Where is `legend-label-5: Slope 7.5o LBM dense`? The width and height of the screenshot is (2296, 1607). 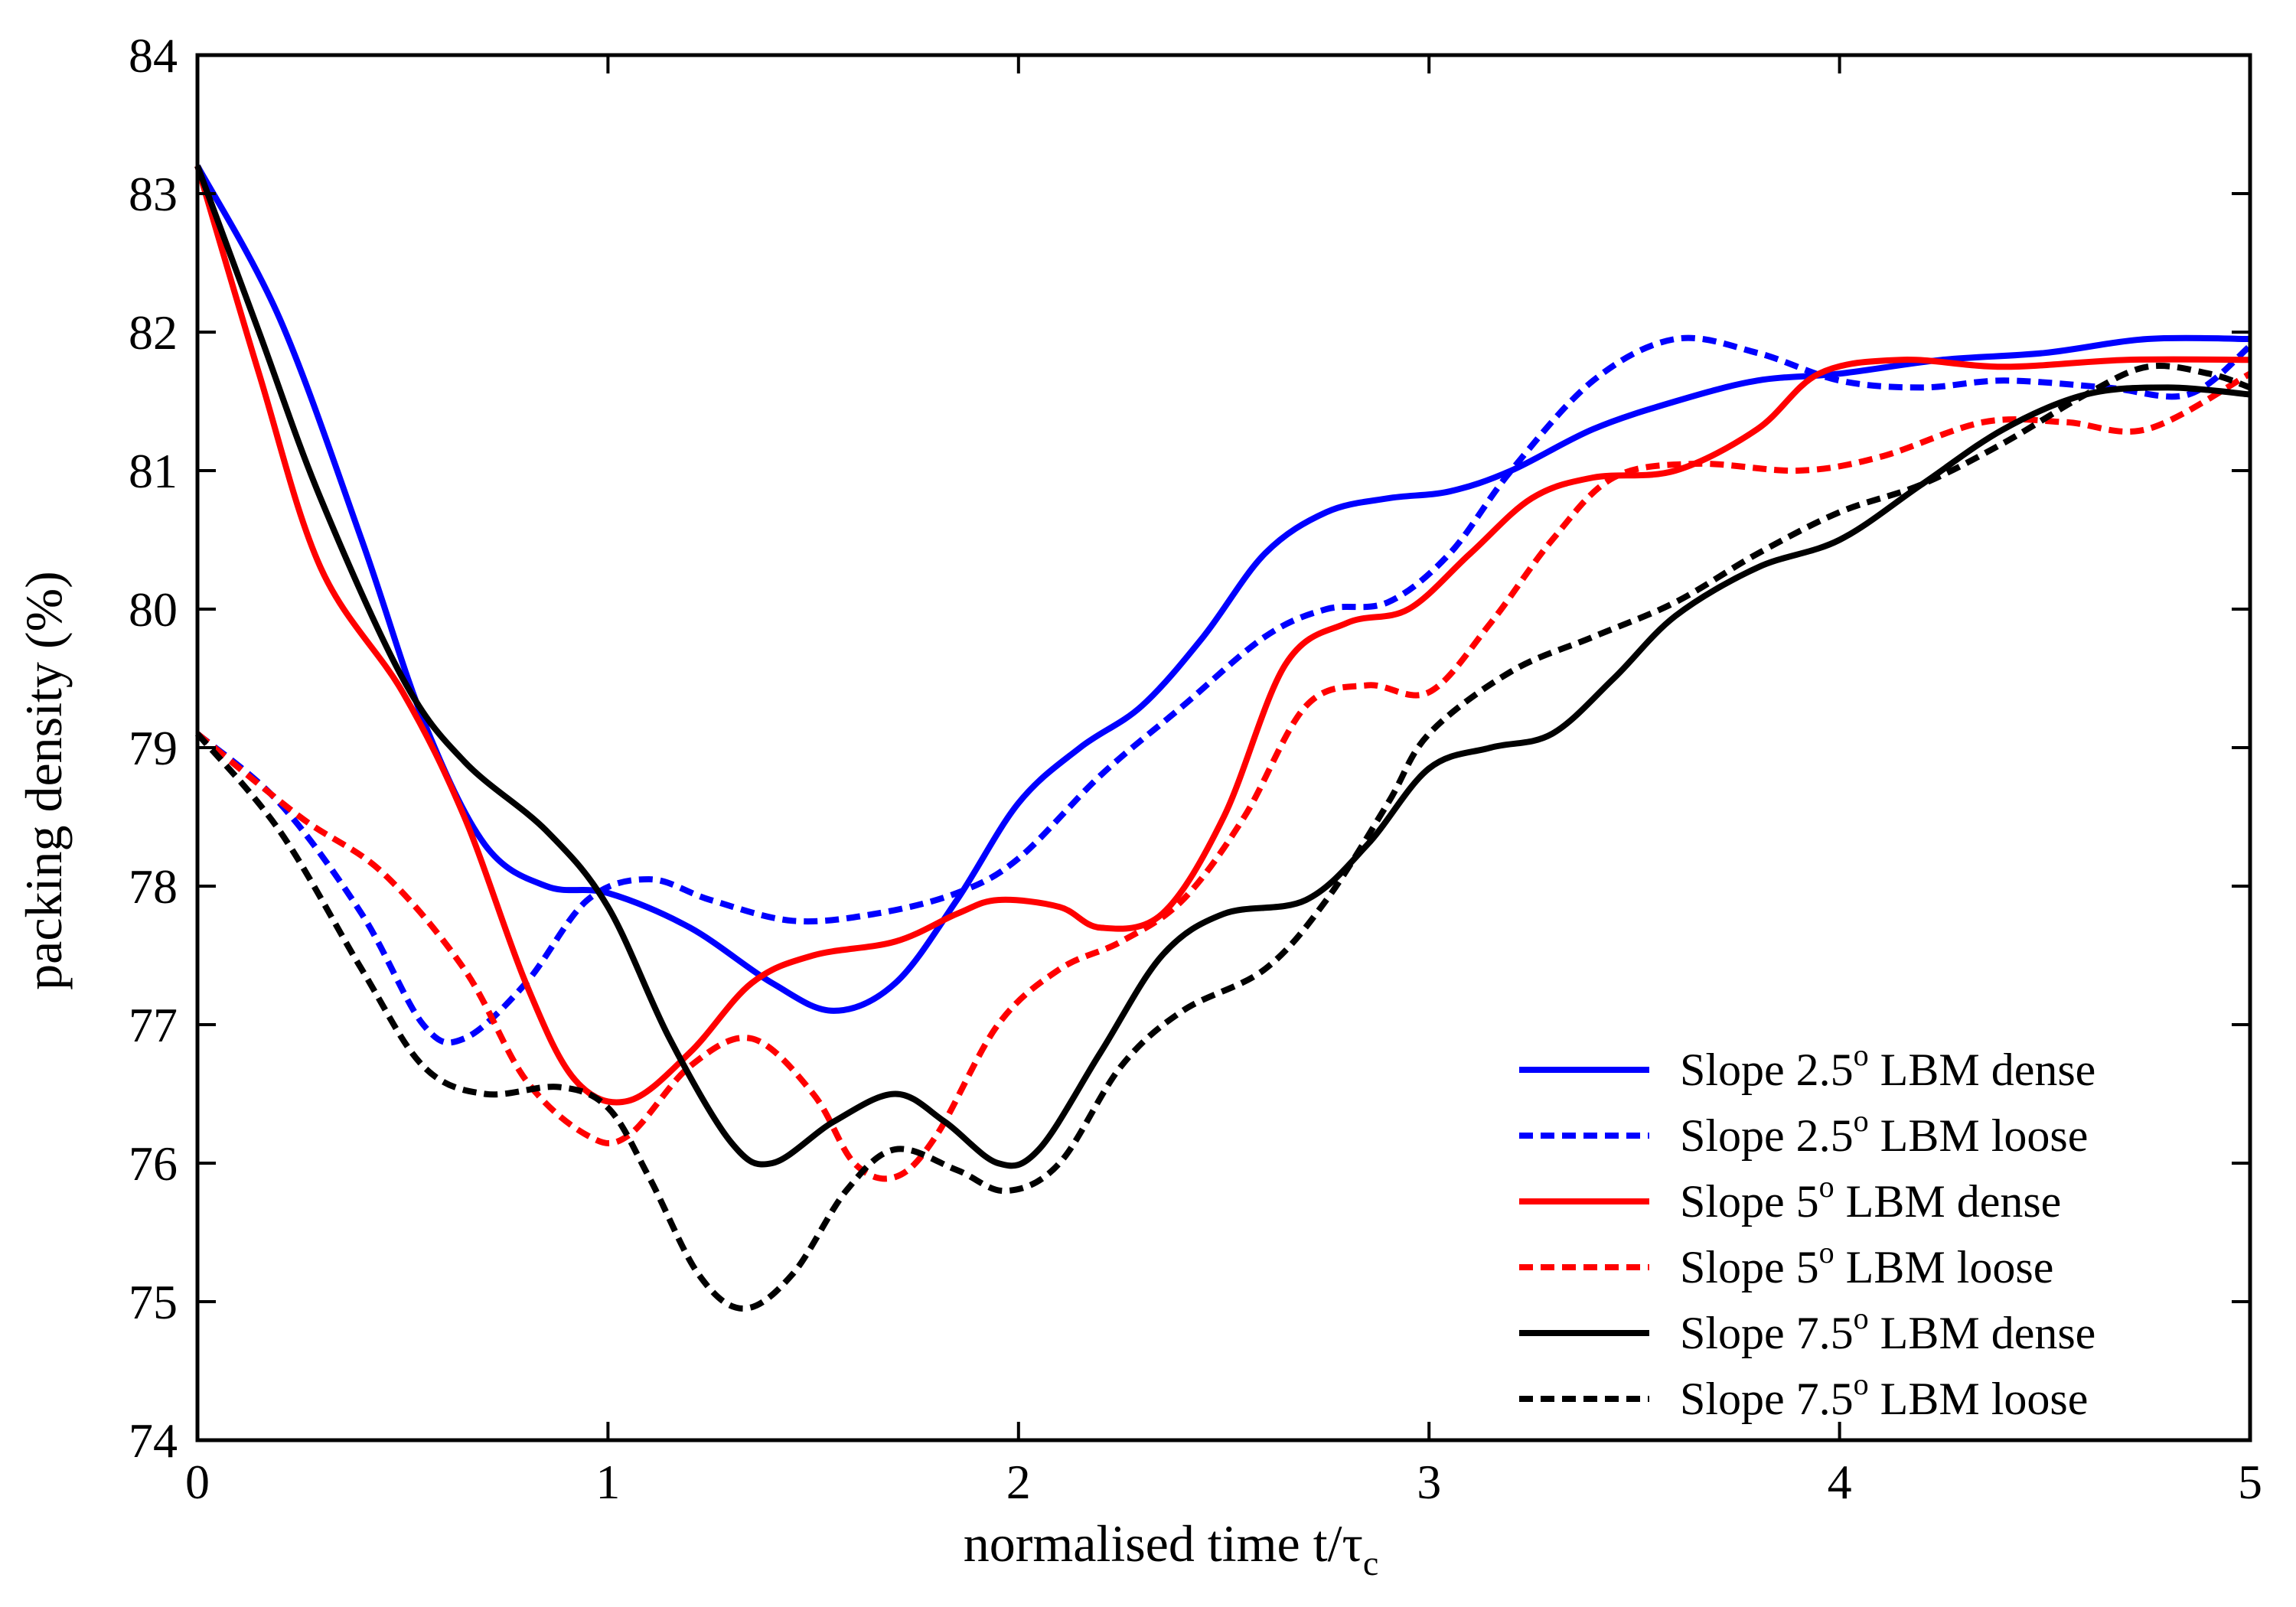
legend-label-5: Slope 7.5o LBM dense is located at coordinates (1887, 1329).